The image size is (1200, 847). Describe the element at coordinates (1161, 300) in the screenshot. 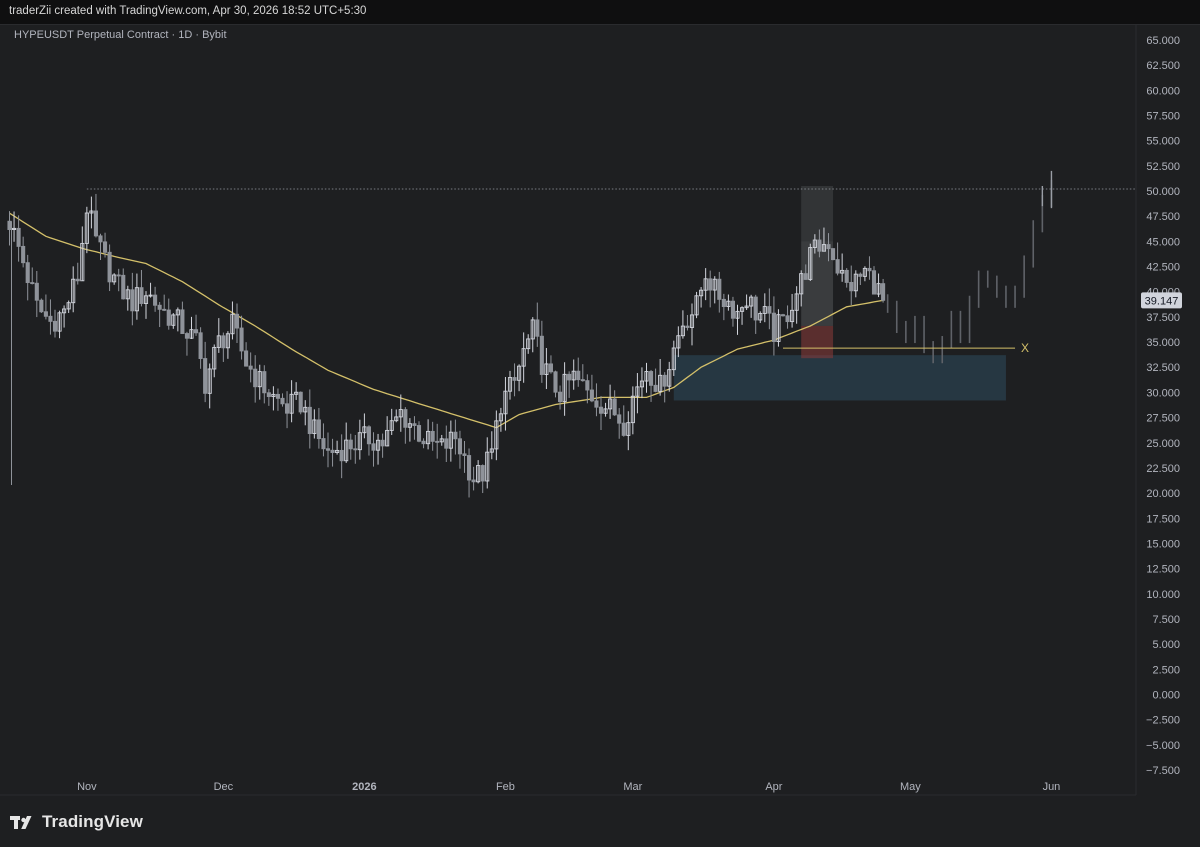

I see `last-price-label: 39.147` at that location.